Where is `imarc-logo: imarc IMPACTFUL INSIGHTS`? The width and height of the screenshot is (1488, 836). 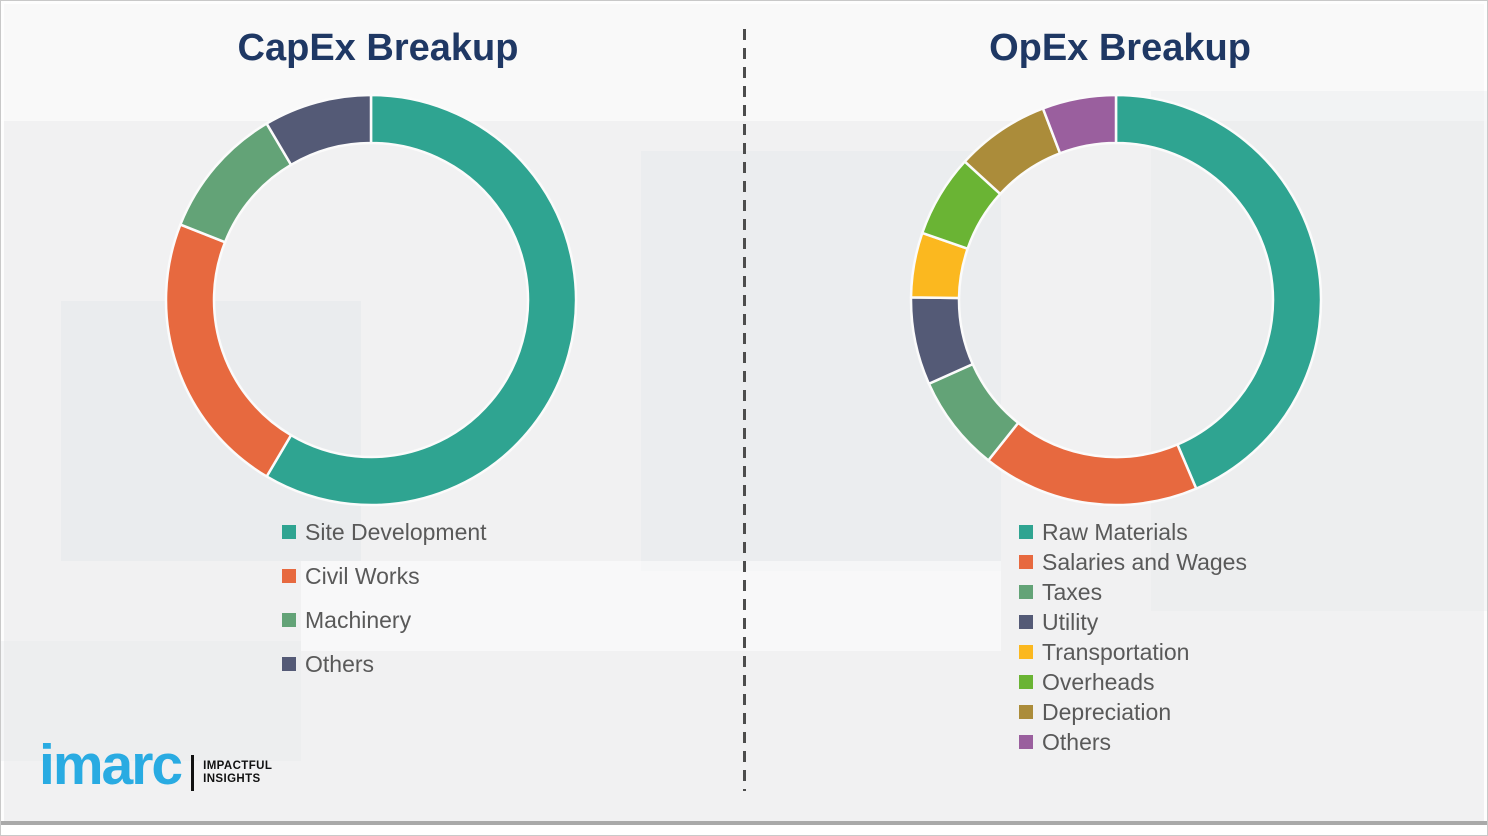 imarc-logo: imarc IMPACTFUL INSIGHTS is located at coordinates (155, 765).